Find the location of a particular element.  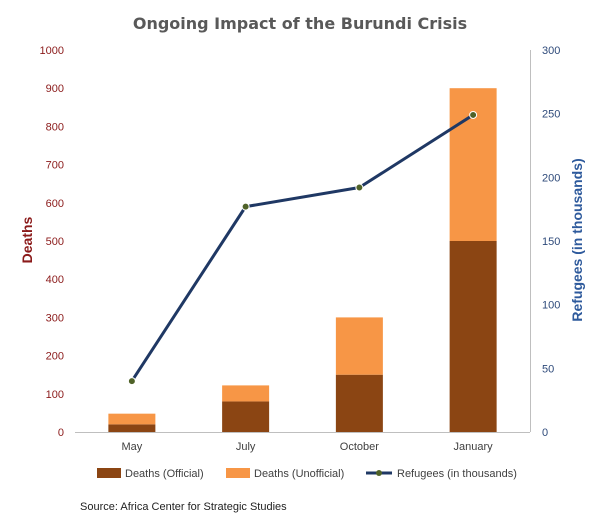

y2-tick-label: 300 is located at coordinates (551, 51).